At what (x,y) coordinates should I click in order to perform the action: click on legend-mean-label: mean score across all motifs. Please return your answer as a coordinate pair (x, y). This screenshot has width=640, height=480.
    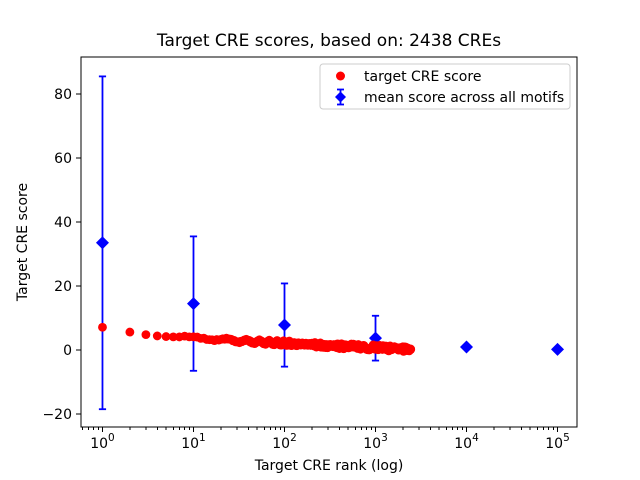
    Looking at the image, I should click on (464, 98).